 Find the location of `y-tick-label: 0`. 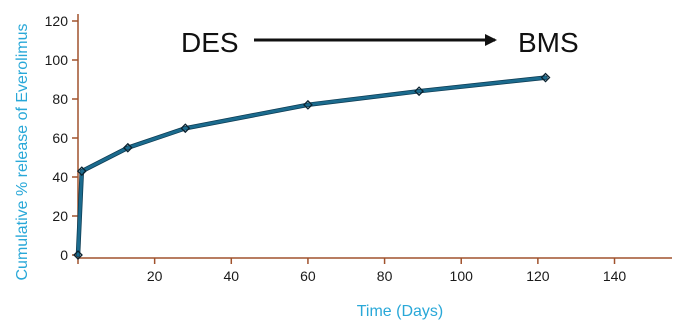

y-tick-label: 0 is located at coordinates (64, 255).